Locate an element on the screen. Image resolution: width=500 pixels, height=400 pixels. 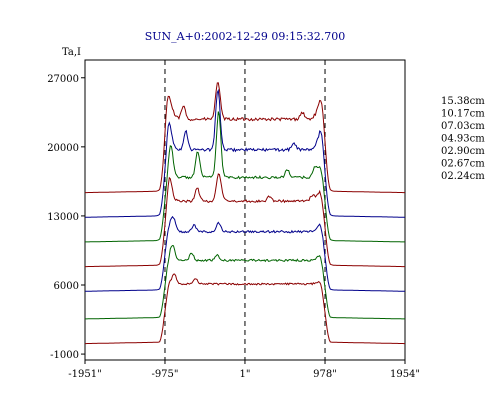
x-tick-label-4: 1954" is located at coordinates (405, 374).